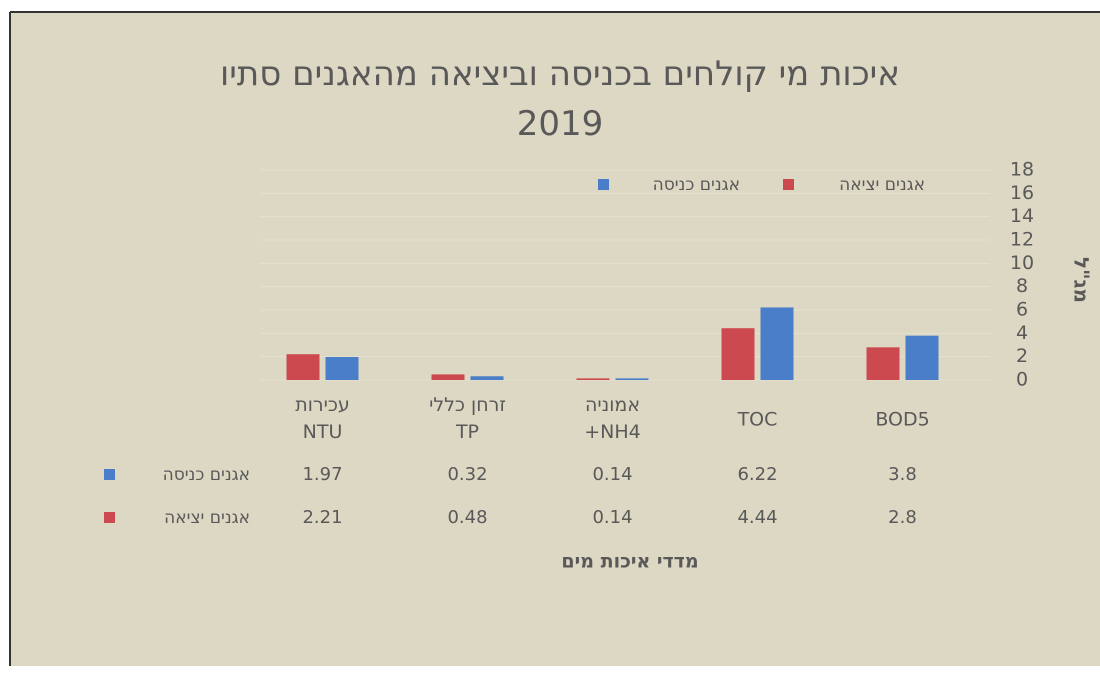  I want to click on legend-label: אגנים כניסה, so click(696, 185).